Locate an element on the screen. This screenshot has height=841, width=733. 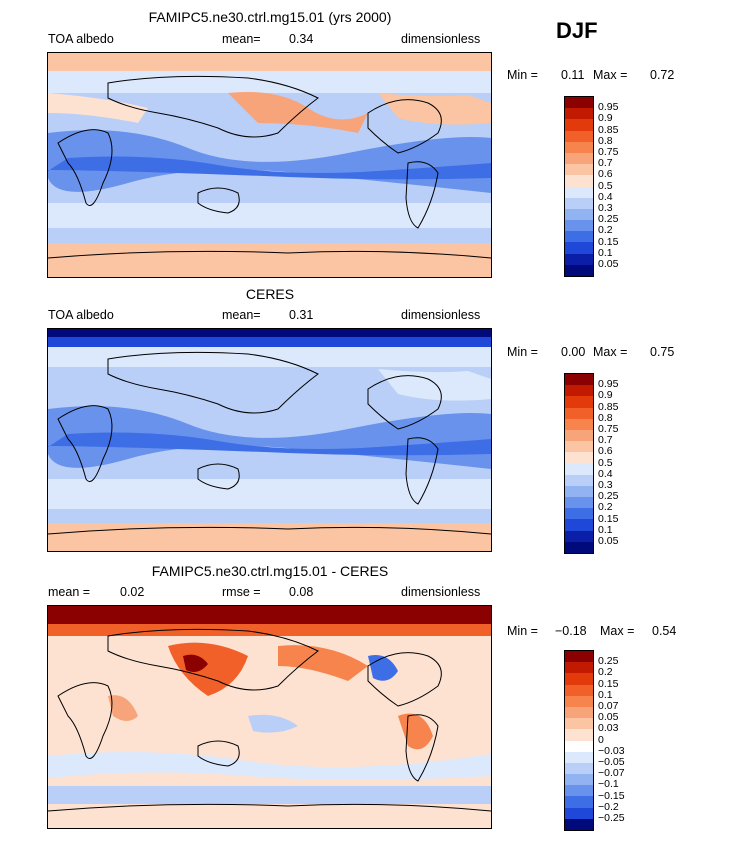
panel-1-colorbar is located at coordinates (579, 186).